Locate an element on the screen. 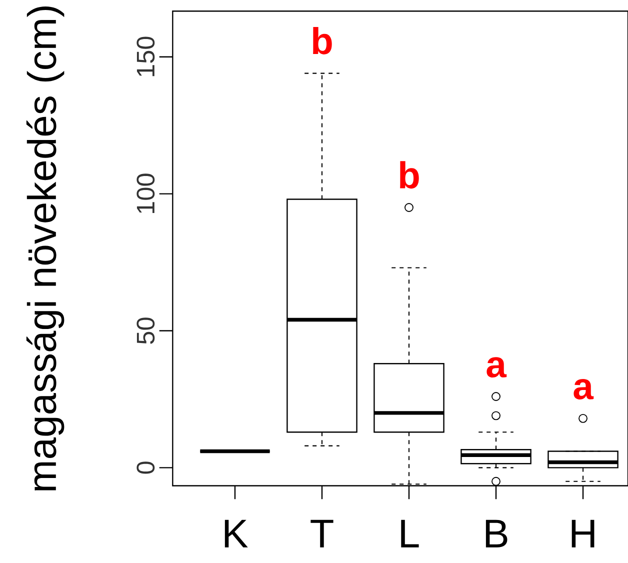  x-tick-label: T is located at coordinates (322, 534).